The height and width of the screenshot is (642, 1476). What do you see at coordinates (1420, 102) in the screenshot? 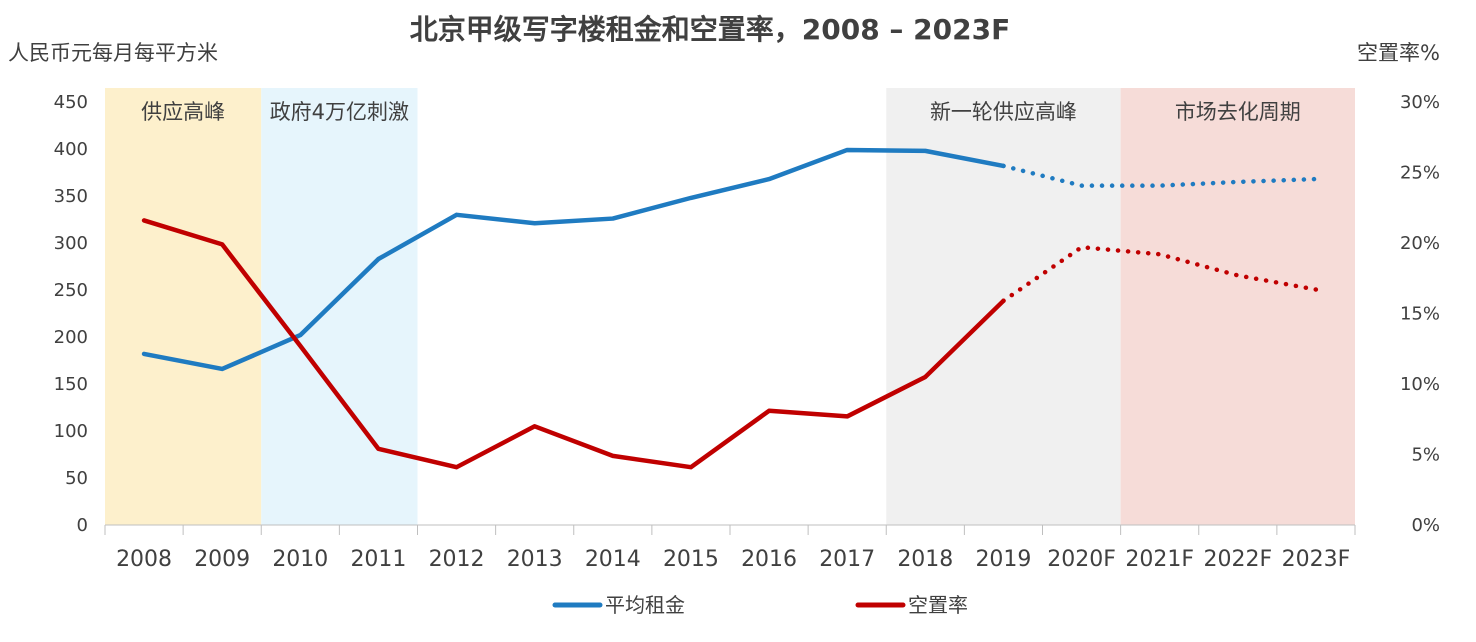
I see `y-right-tick-label: 30%` at bounding box center [1420, 102].